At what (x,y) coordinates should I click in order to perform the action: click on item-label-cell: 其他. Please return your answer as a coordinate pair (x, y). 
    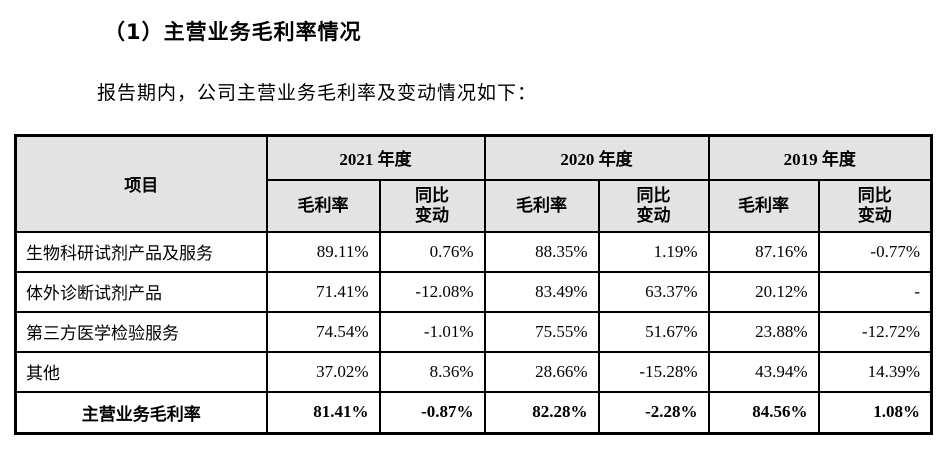
    Looking at the image, I should click on (141, 371).